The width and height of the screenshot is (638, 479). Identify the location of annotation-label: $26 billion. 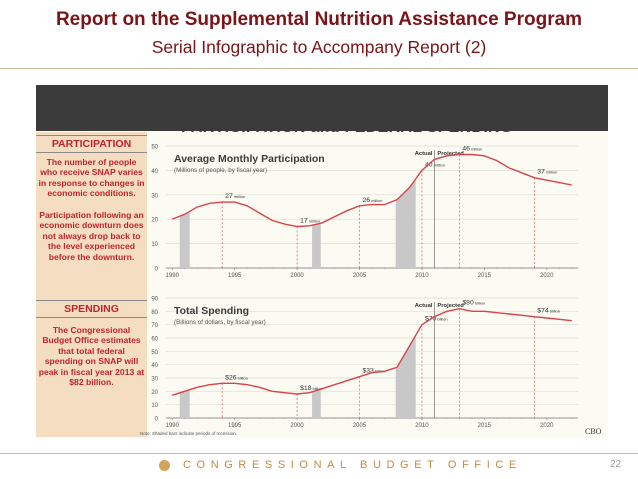
(236, 377).